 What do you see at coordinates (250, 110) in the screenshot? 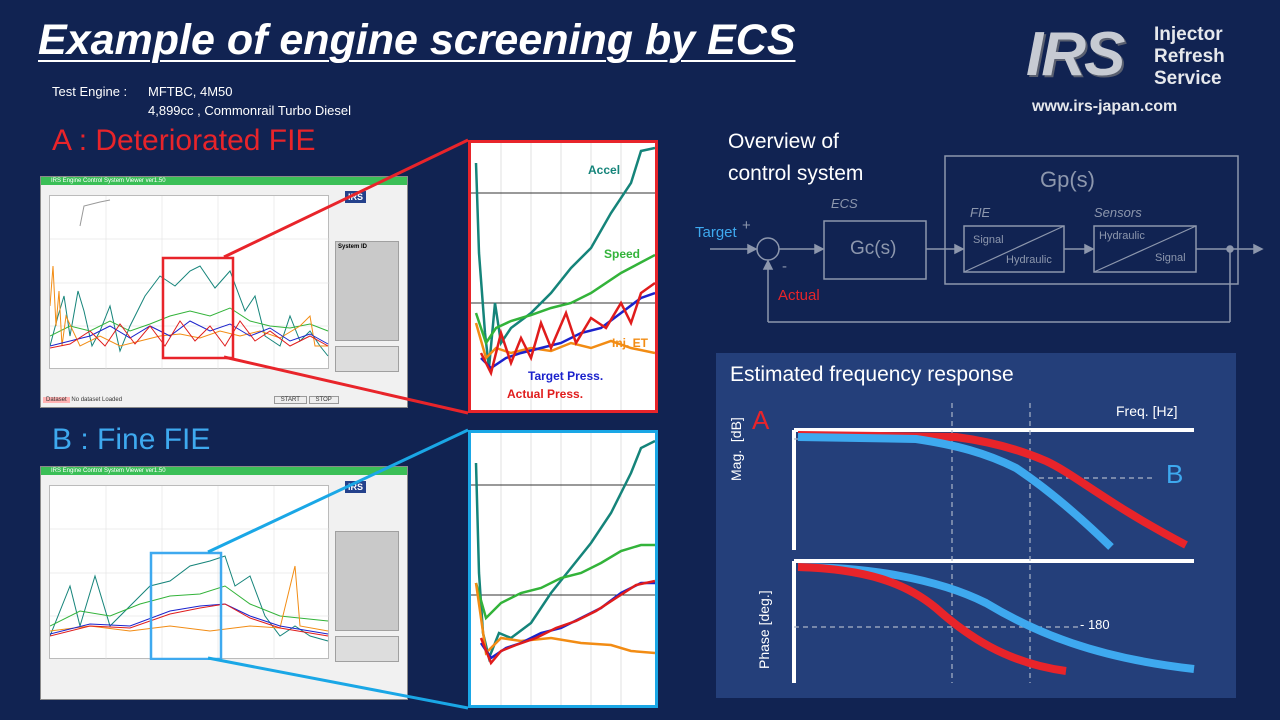
I see `engine-spec: 4,899cc , Commonrail Turbo Diesel` at bounding box center [250, 110].